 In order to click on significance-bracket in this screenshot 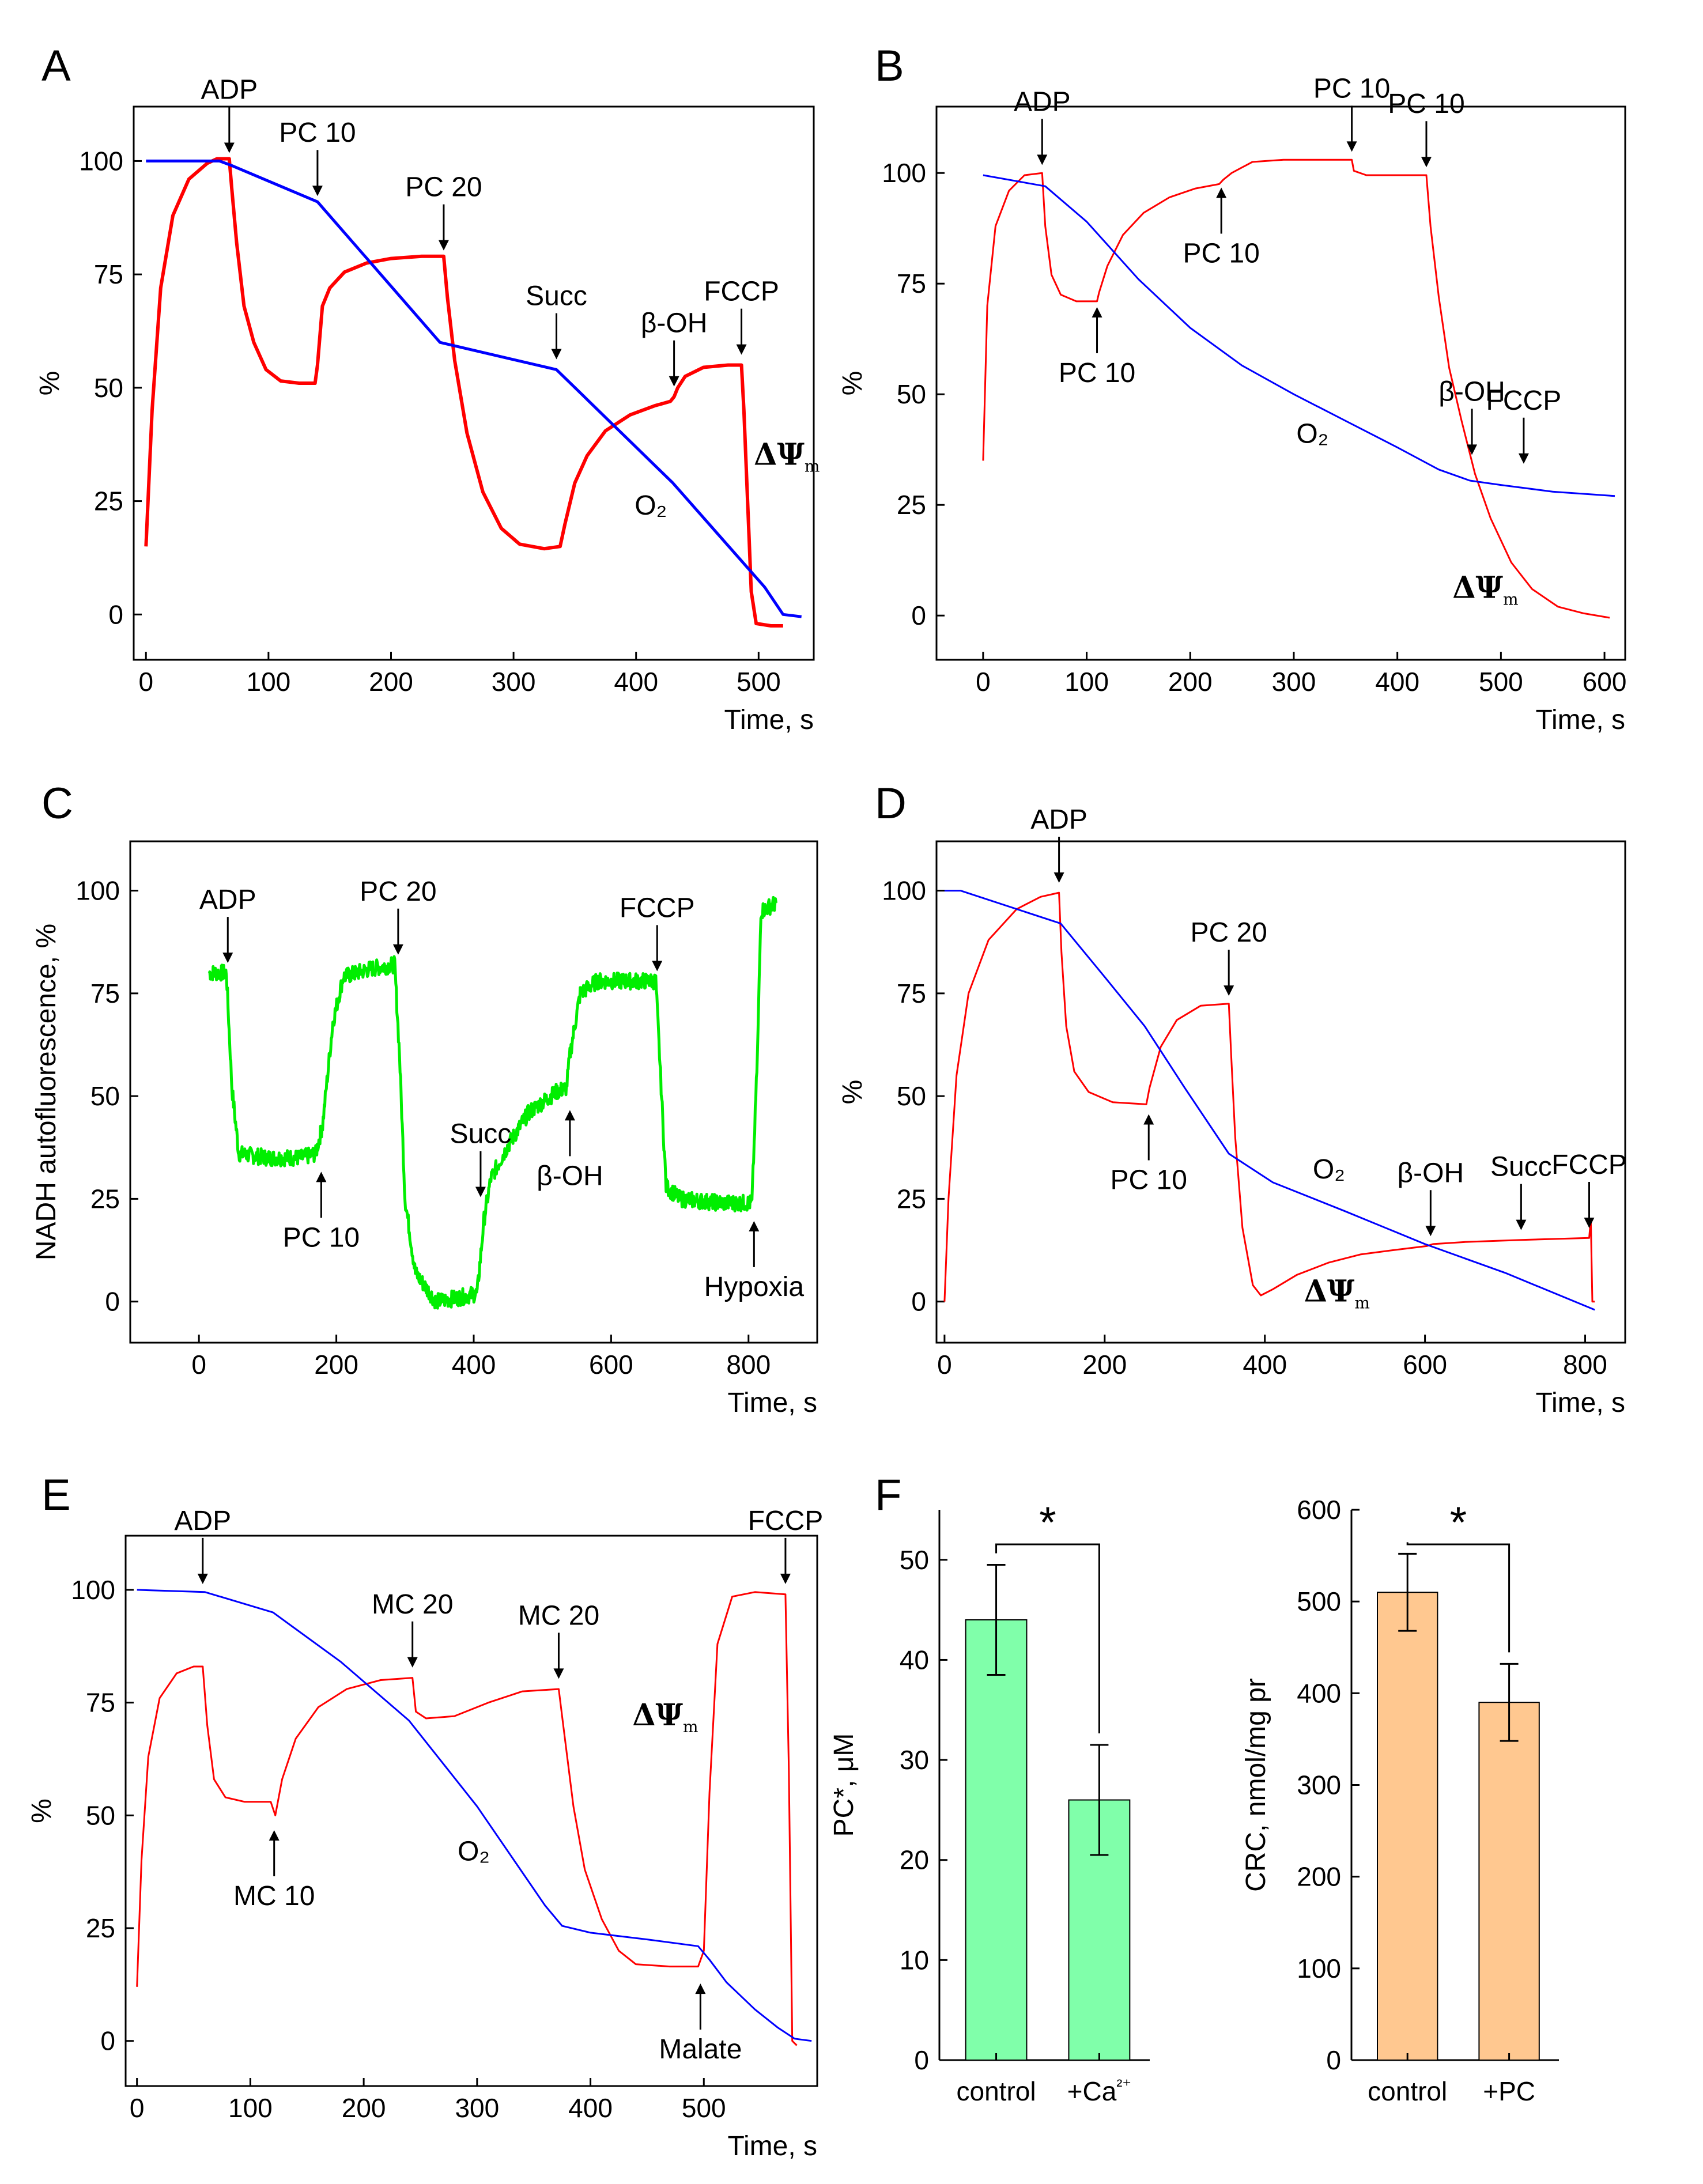, I will do `click(1458, 1597)`.